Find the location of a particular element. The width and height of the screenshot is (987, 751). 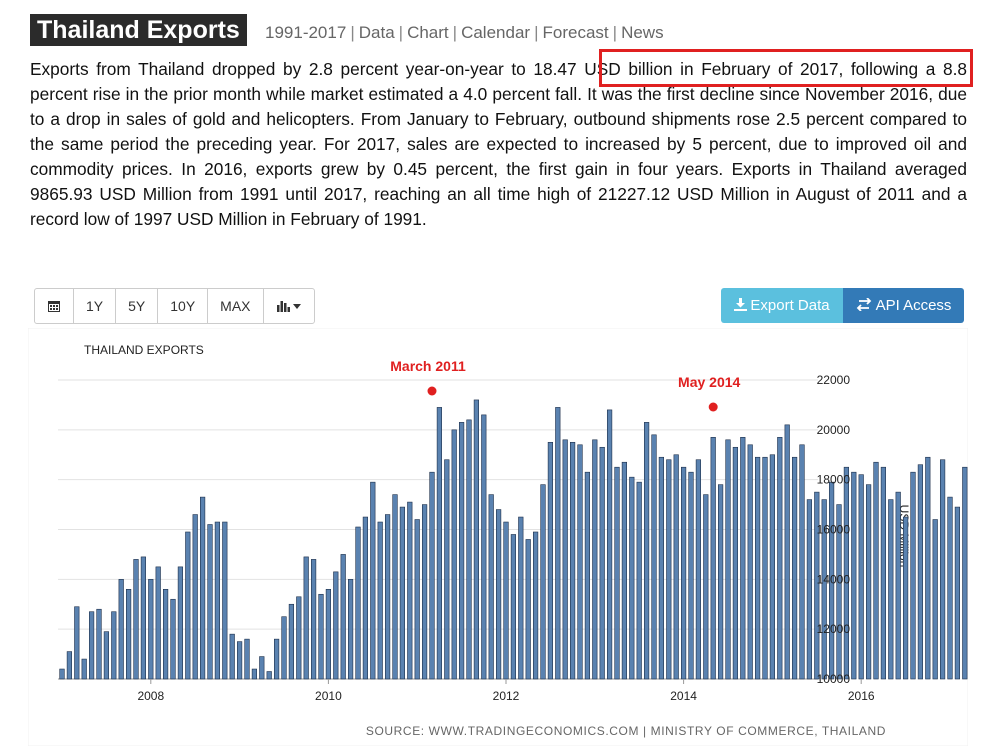

bar-chart-icon is located at coordinates (288, 306).